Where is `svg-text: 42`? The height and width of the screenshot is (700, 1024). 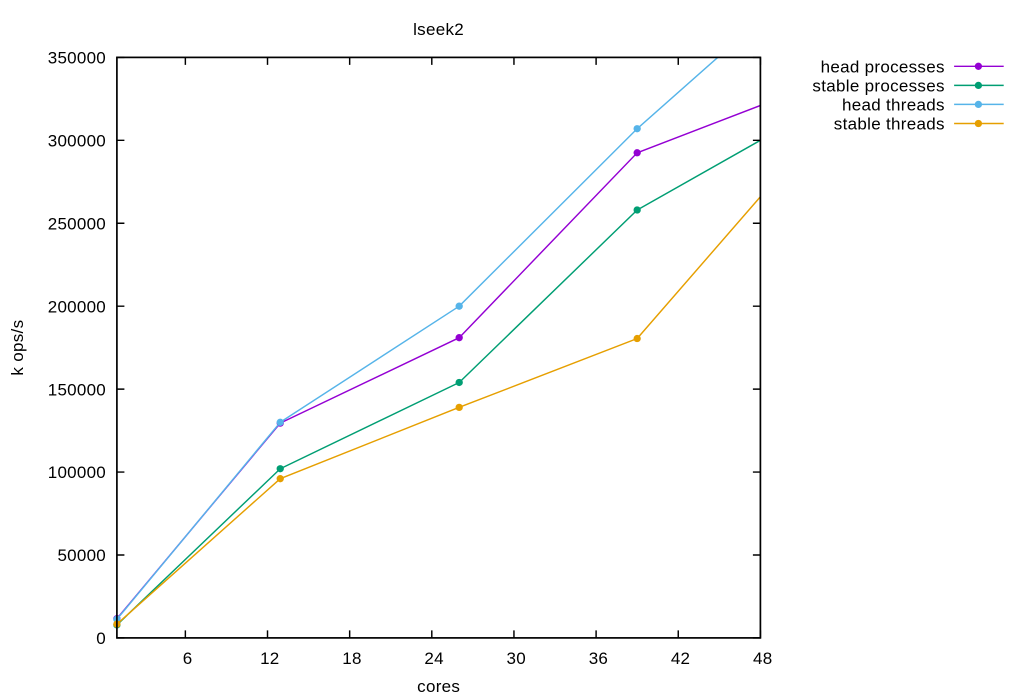
svg-text: 42 is located at coordinates (680, 658).